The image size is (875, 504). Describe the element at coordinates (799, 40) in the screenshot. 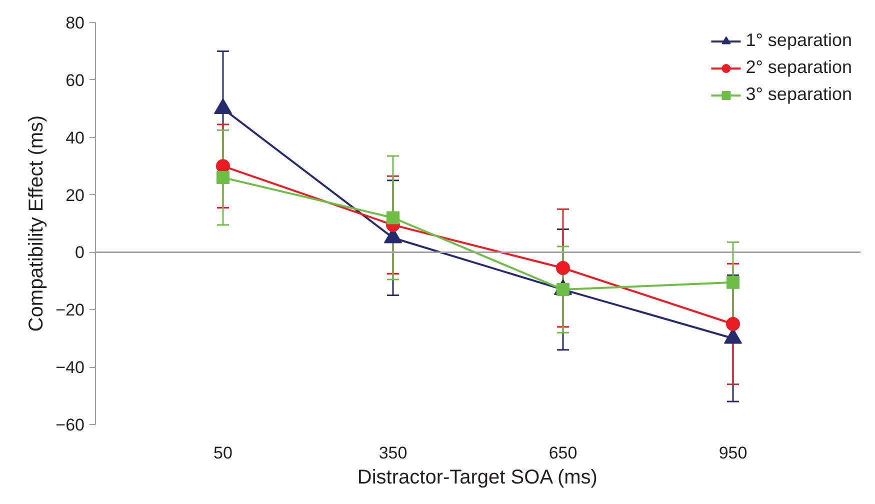

I see `legend-label: 1° separation` at that location.